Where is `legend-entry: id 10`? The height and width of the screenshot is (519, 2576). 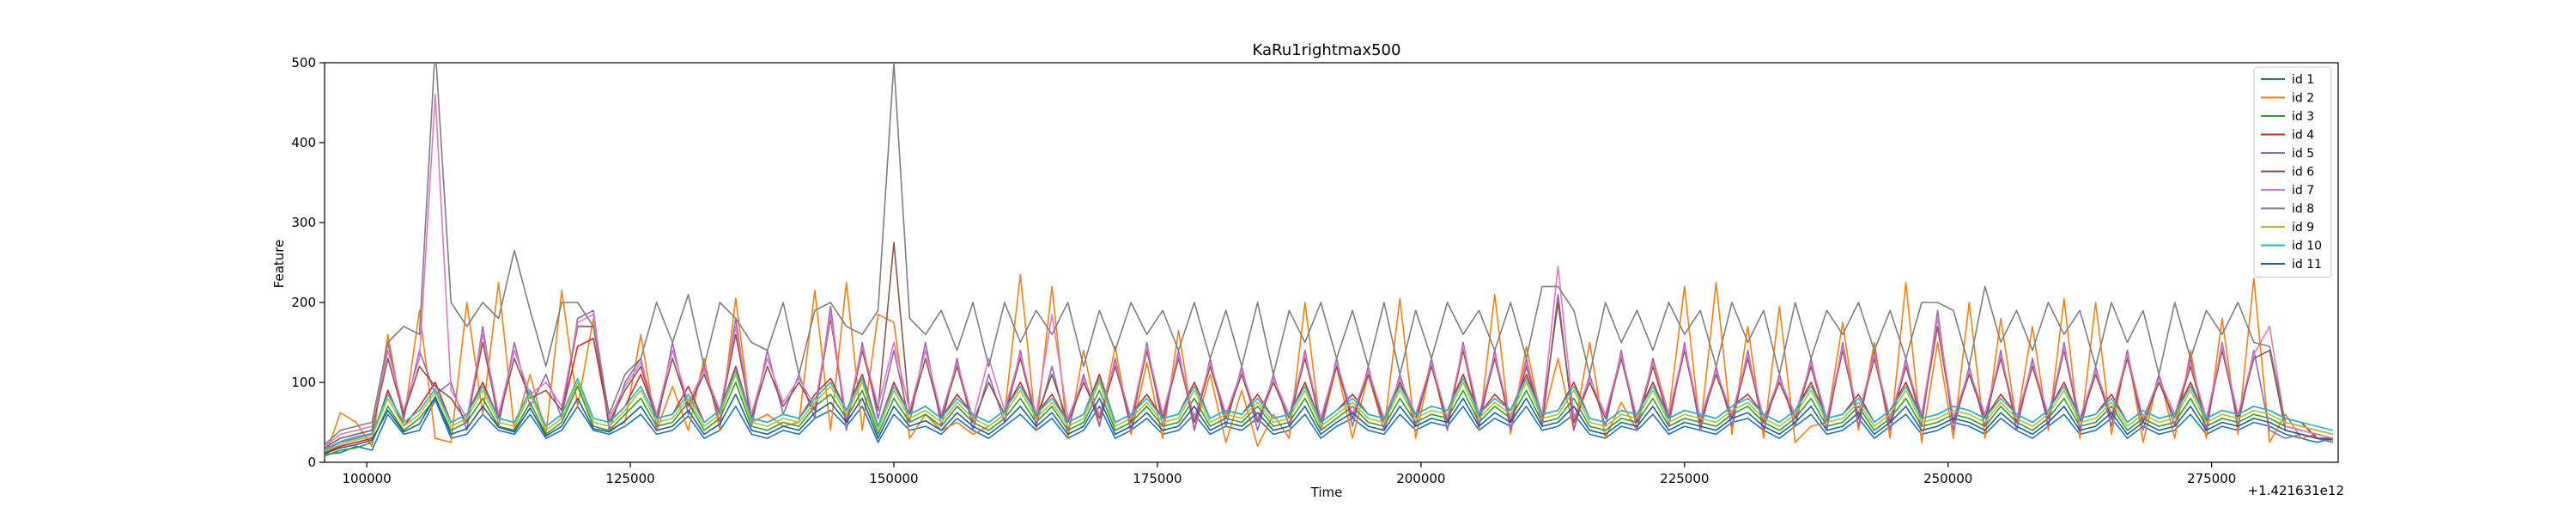 legend-entry: id 10 is located at coordinates (2307, 246).